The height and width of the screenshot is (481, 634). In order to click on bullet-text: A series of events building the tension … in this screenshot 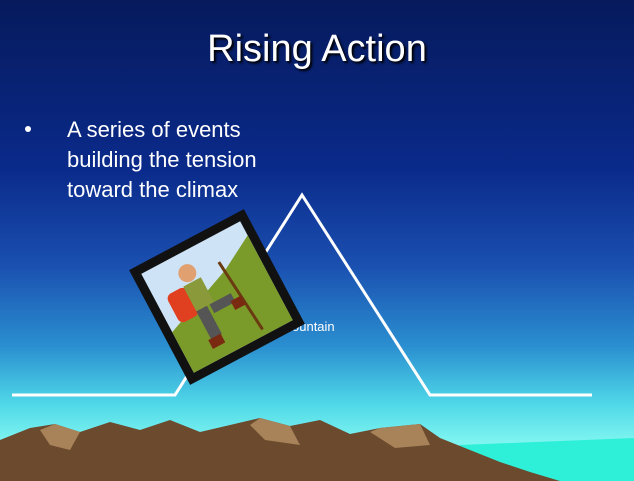, I will do `click(162, 159)`.